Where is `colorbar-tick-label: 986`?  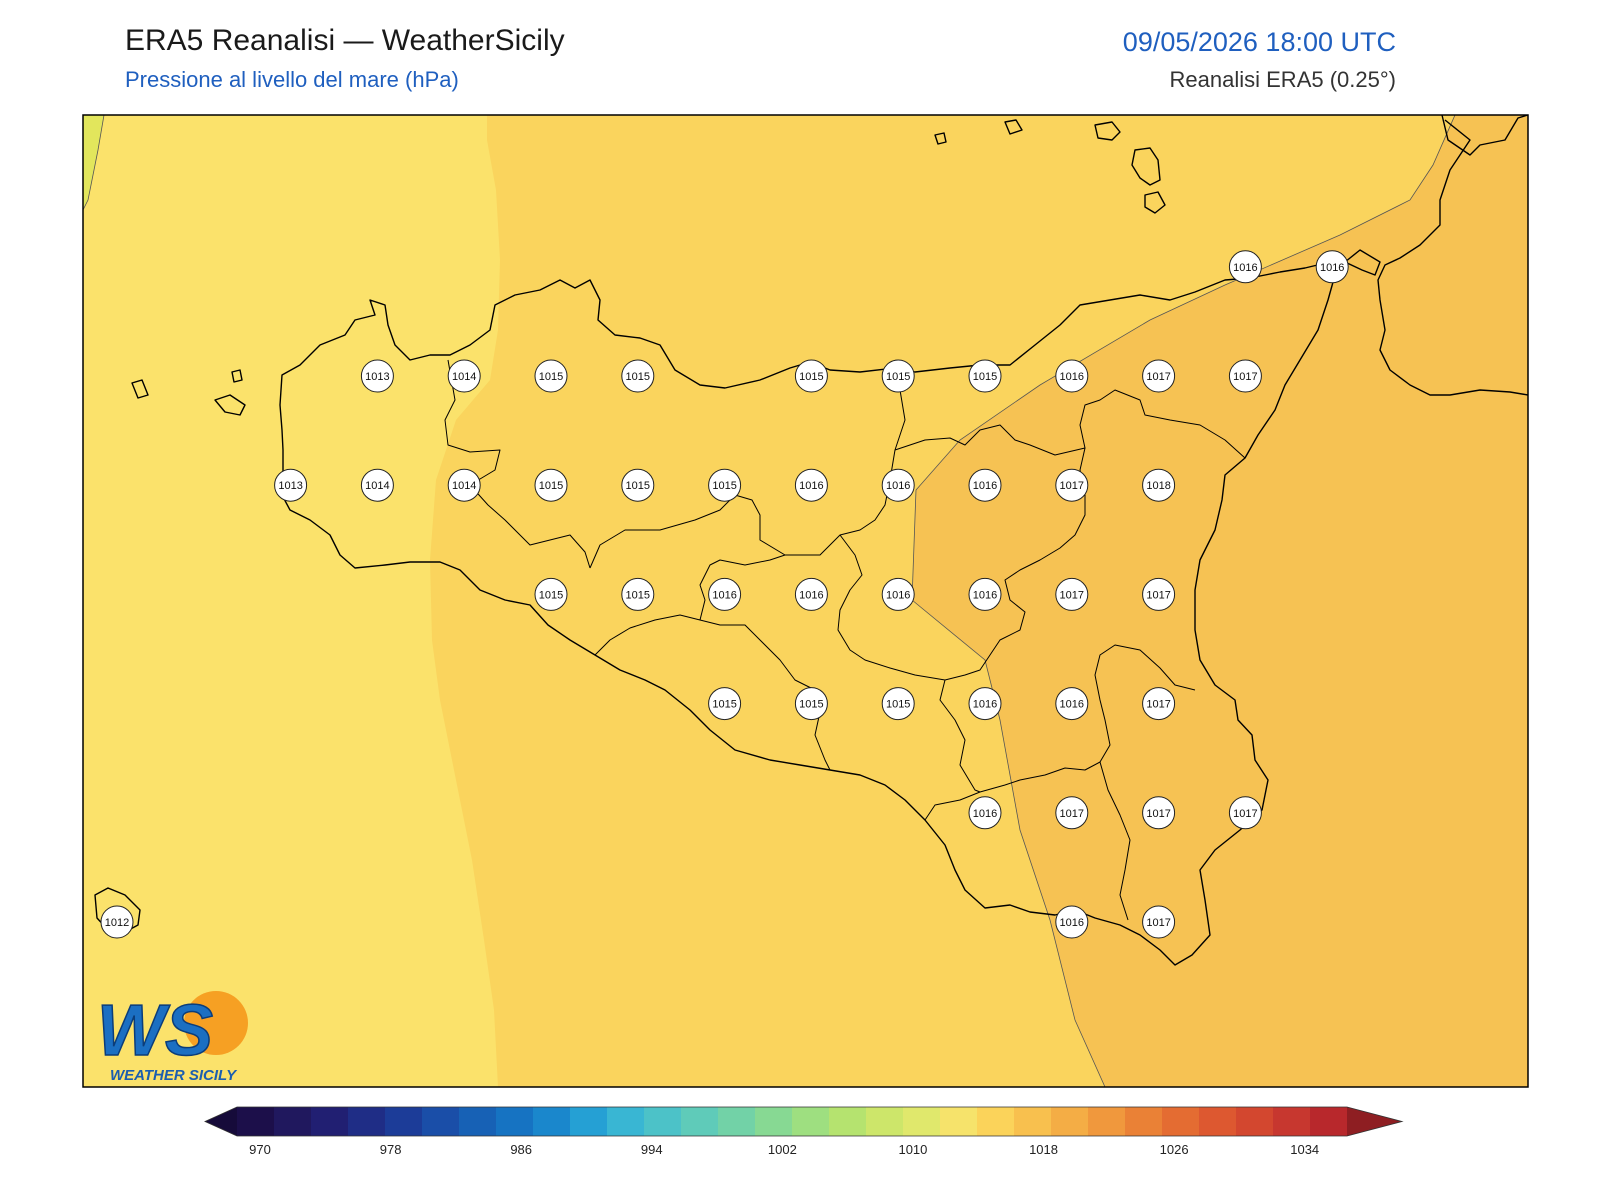 colorbar-tick-label: 986 is located at coordinates (521, 1149).